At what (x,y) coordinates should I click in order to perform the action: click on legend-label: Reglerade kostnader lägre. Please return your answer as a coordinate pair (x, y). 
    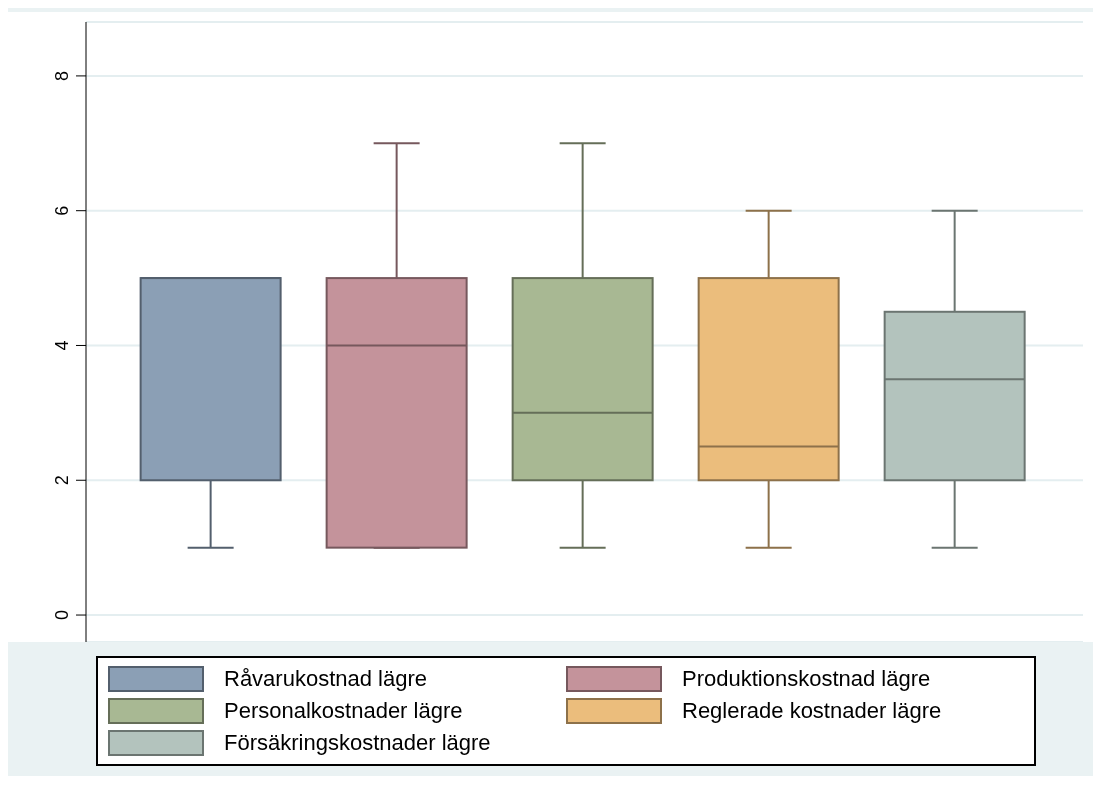
    Looking at the image, I should click on (812, 711).